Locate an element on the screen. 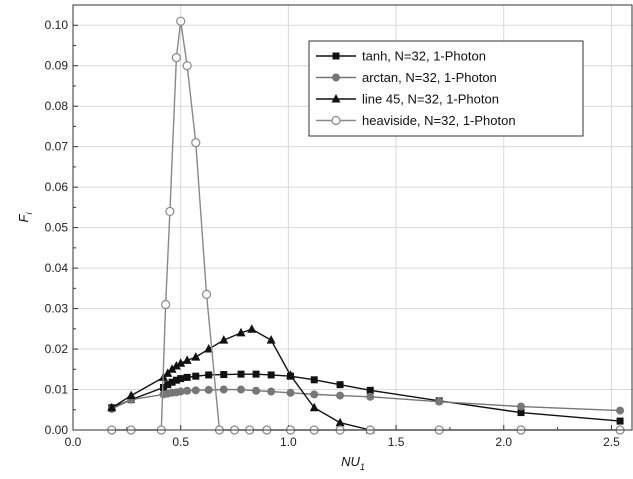 The width and height of the screenshot is (633, 479). y-axis-title-sub: i is located at coordinates (29, 213).